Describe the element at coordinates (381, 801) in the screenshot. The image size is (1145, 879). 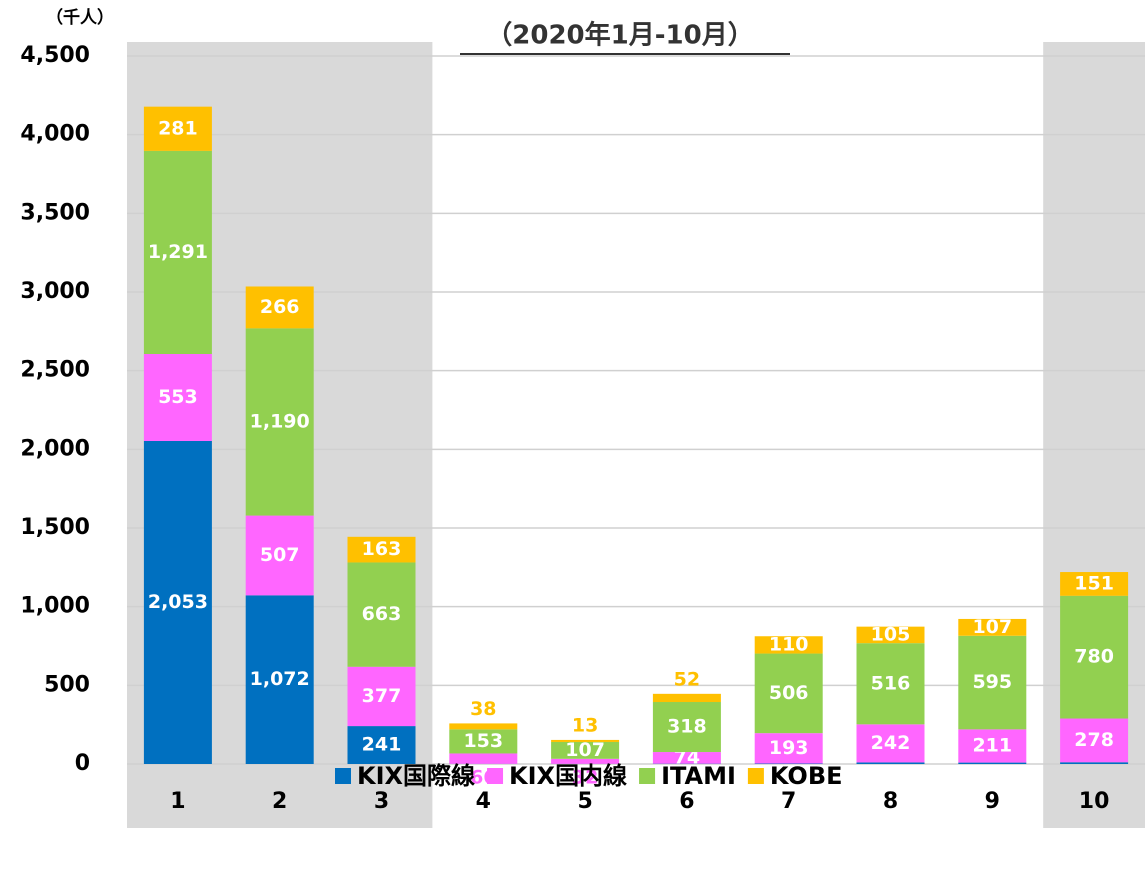
I see `x-tick-label: 3` at that location.